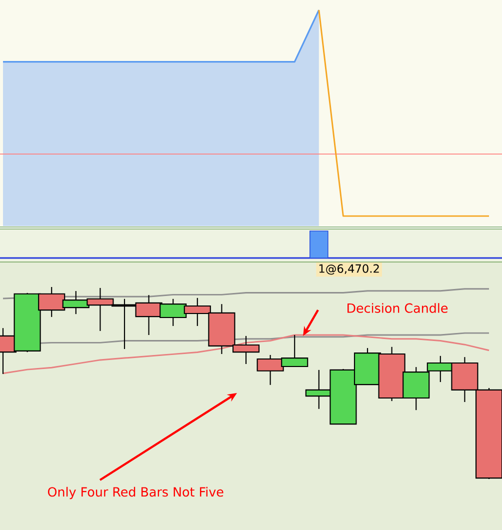  What do you see at coordinates (349, 269) in the screenshot?
I see `text: 1@6,470.2` at bounding box center [349, 269].